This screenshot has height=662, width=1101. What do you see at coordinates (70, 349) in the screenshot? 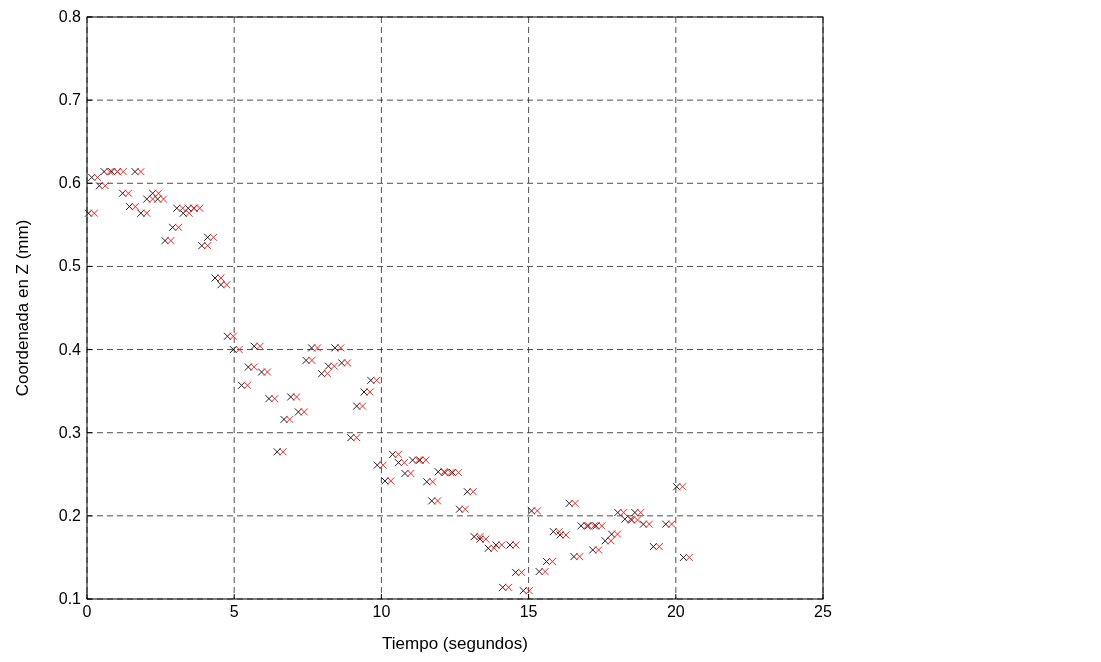
I see `y-tick-label: 0.4` at bounding box center [70, 349].